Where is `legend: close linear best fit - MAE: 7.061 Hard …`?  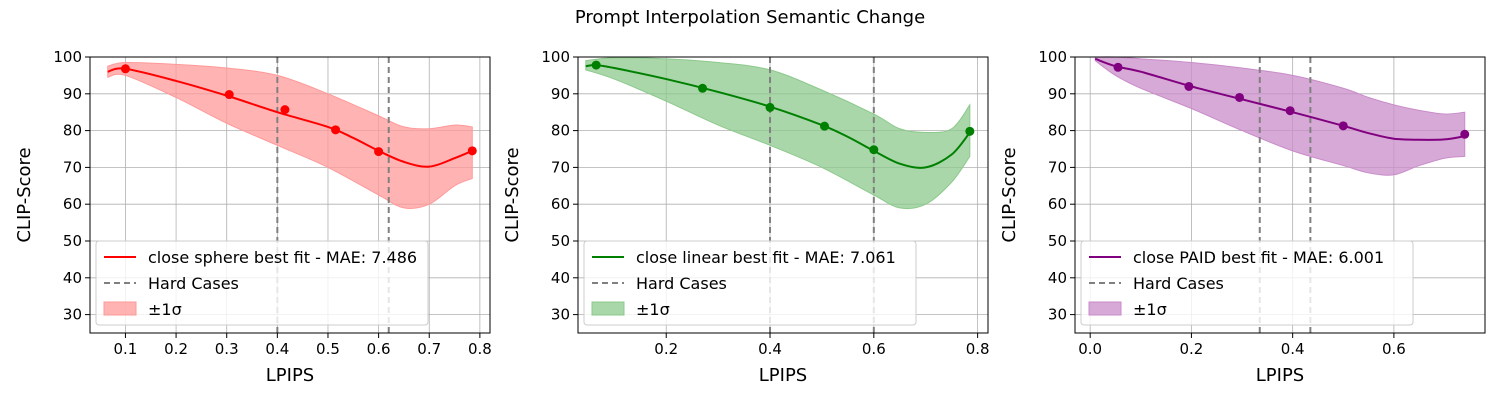 legend: close linear best fit - MAE: 7.061 Hard … is located at coordinates (750, 283).